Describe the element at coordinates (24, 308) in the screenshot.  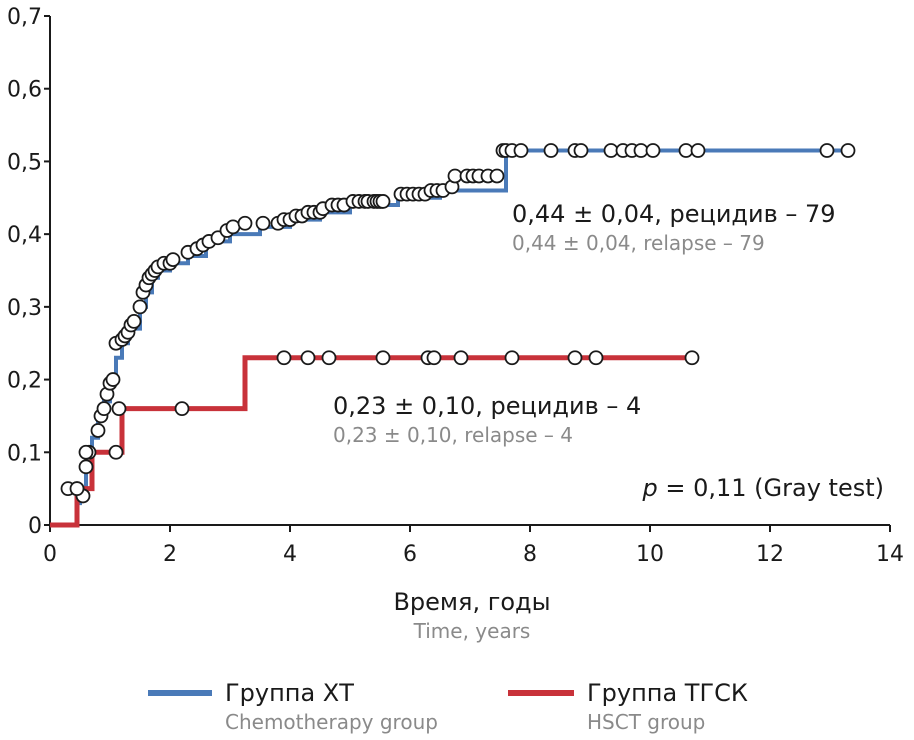
I see `y-tick-label: 0,3` at that location.